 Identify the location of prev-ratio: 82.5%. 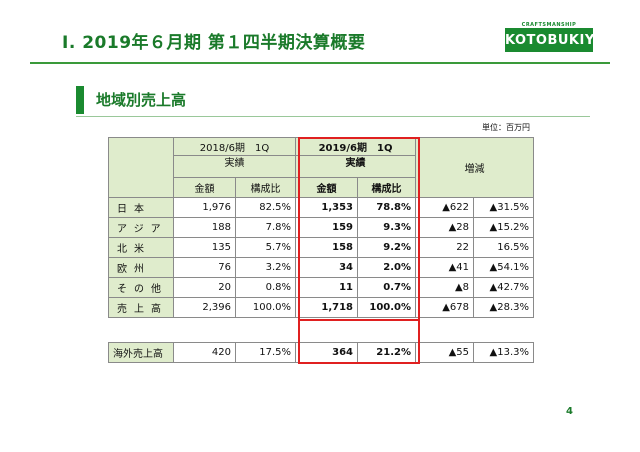
(265, 207).